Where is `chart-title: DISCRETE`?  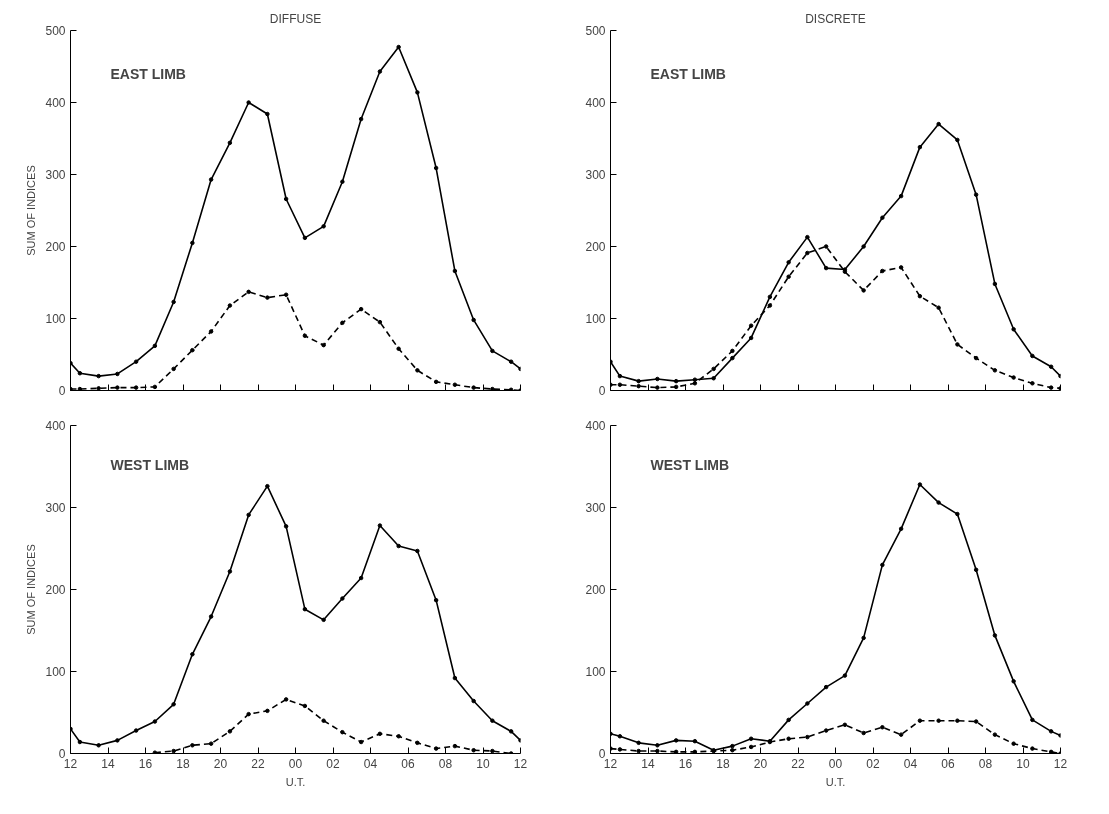 chart-title: DISCRETE is located at coordinates (835, 18).